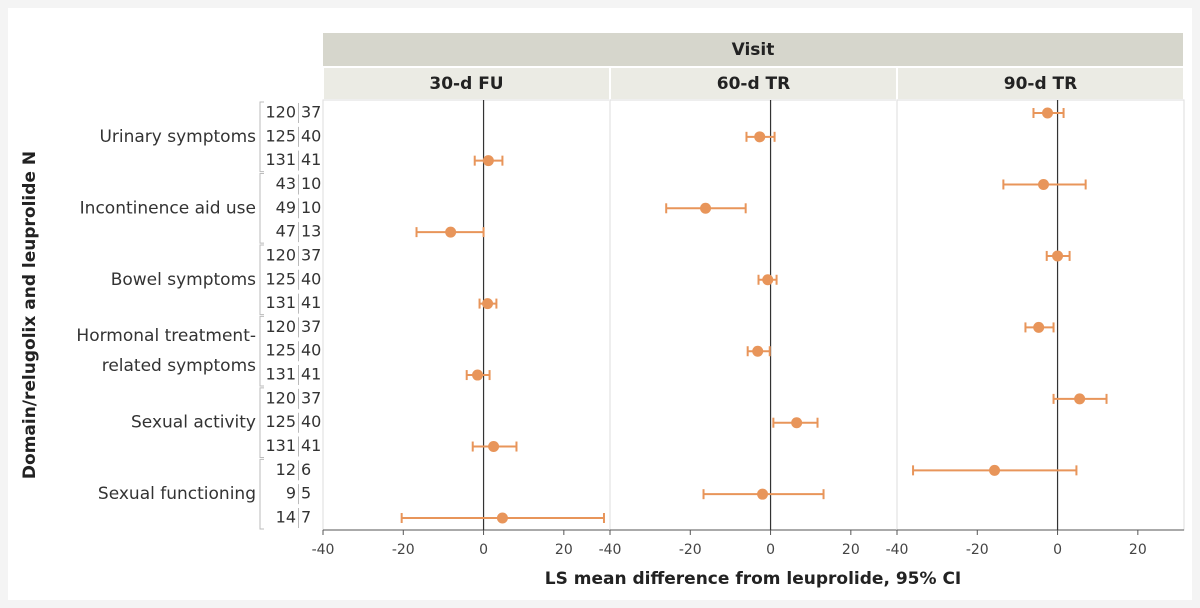 The image size is (1200, 608). What do you see at coordinates (286, 469) in the screenshot?
I see `n-relugolix: 12` at bounding box center [286, 469].